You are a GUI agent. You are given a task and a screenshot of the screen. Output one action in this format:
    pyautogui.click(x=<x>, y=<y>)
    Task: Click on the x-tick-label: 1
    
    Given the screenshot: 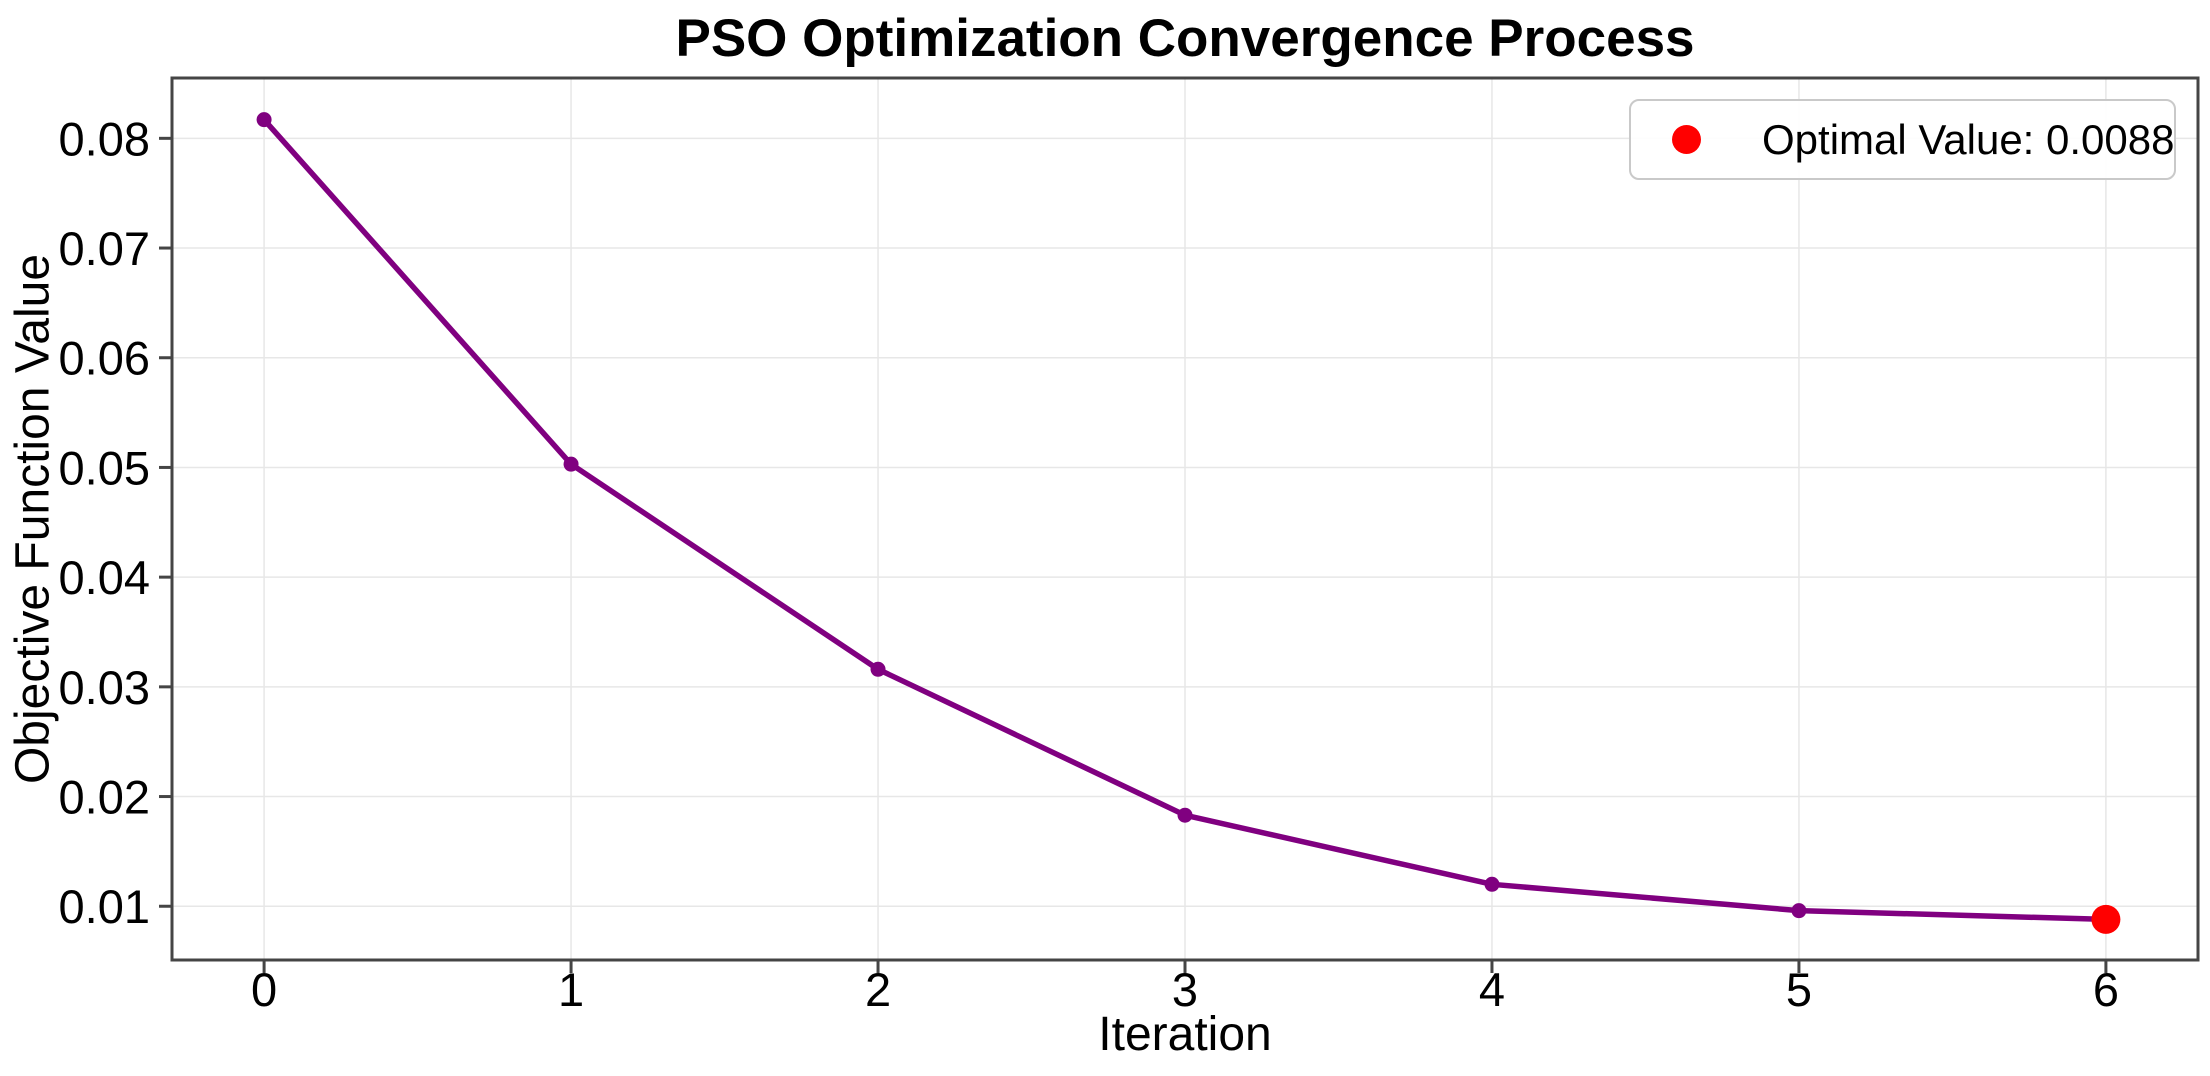 What is the action you would take?
    pyautogui.click(x=571, y=989)
    